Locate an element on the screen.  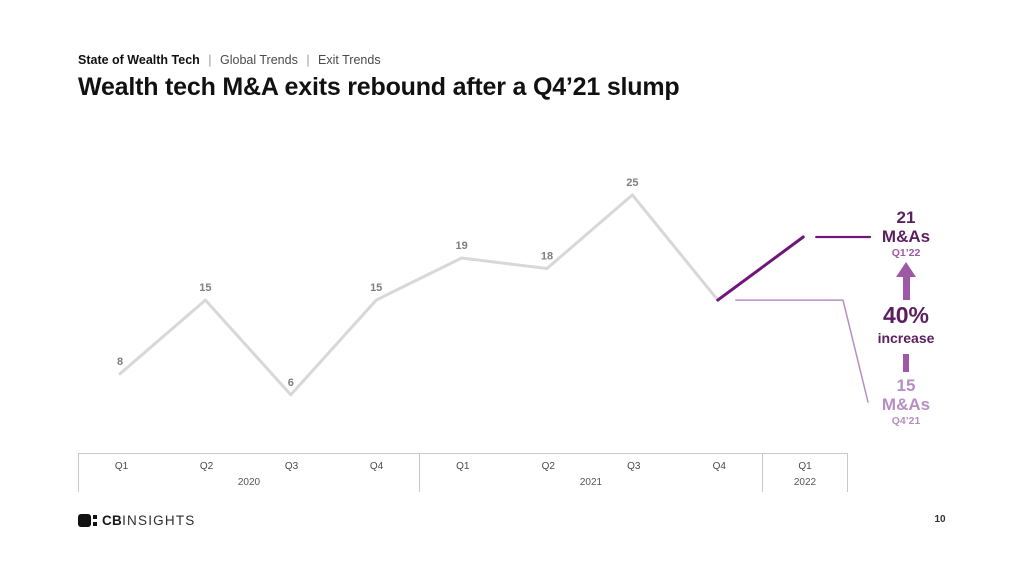
callout-q1-22-unit: M&As is located at coordinates (906, 236).